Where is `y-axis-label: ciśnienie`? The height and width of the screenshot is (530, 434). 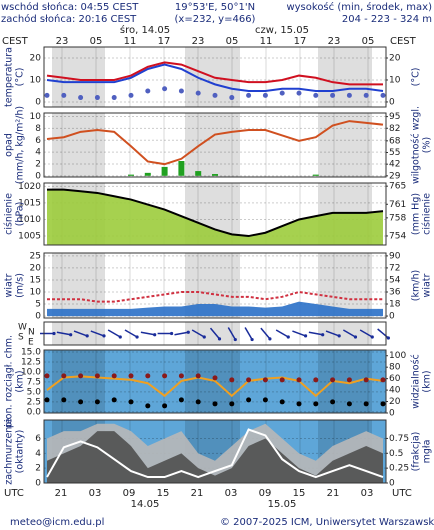 y-axis-label: ciśnienie is located at coordinates (9, 214).